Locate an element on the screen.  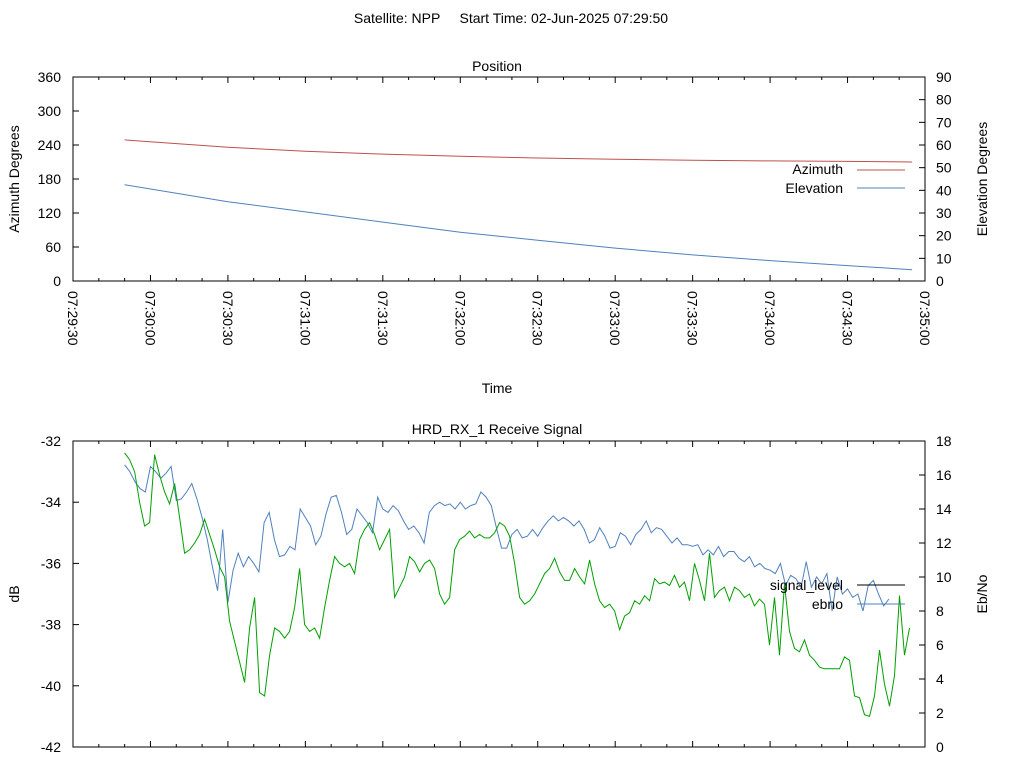
y2-tick-label: 6 is located at coordinates (940, 645).